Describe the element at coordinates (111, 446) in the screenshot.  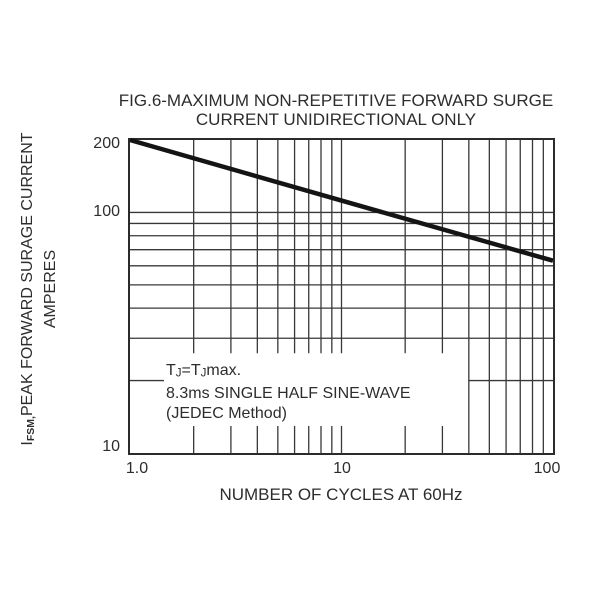
I see `y-tick-label-10: 10` at that location.